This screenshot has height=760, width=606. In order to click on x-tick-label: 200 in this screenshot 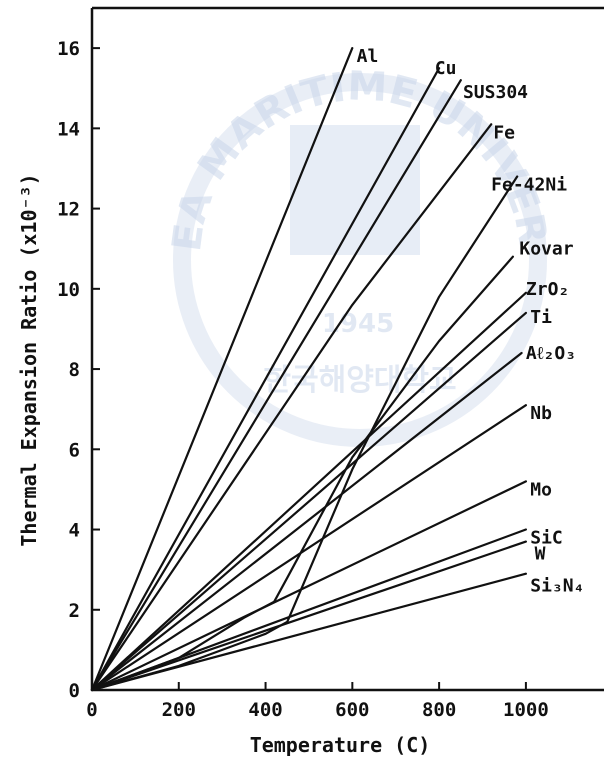, I will do `click(179, 710)`.